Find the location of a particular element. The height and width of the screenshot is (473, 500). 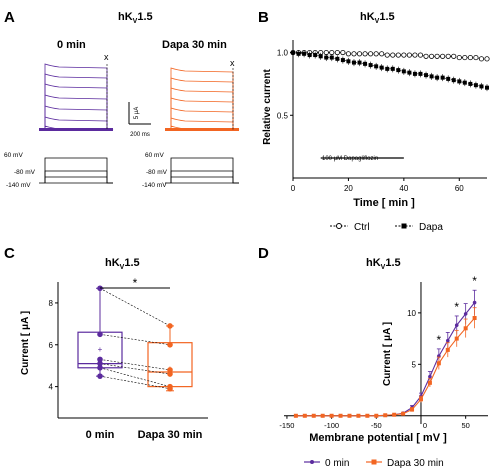

right-baseline is located at coordinates (202, 129).